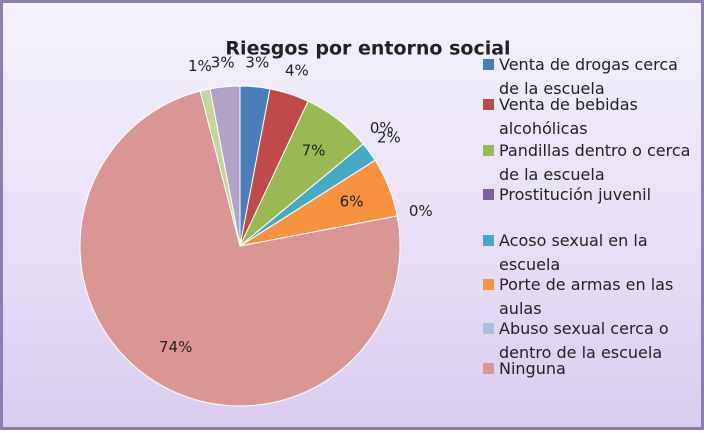 This screenshot has width=704, height=433. Describe the element at coordinates (568, 116) in the screenshot. I see `legend-label: Venta de bebidas alcohólicas` at that location.